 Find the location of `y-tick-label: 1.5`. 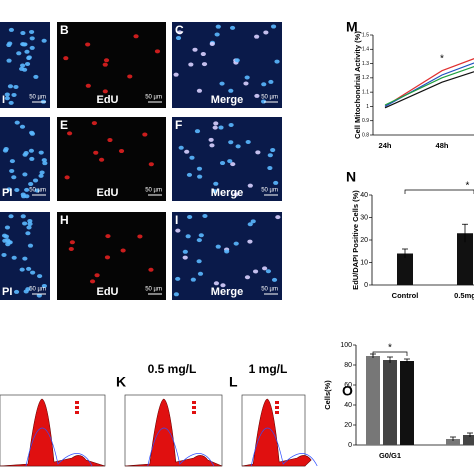

y-tick-label: 1.5 is located at coordinates (365, 35).